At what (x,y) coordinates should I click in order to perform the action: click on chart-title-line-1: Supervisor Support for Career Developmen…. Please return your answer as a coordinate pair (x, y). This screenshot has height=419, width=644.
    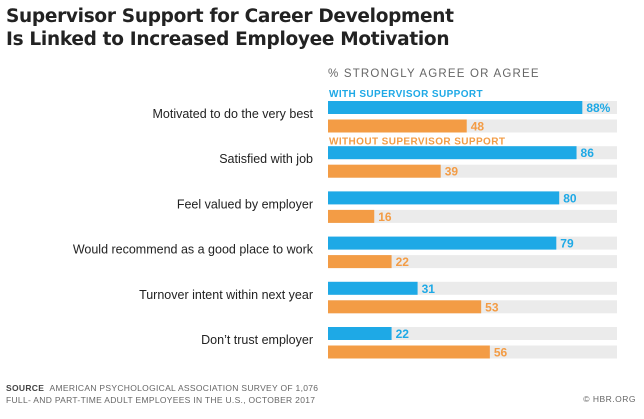
    Looking at the image, I should click on (230, 16).